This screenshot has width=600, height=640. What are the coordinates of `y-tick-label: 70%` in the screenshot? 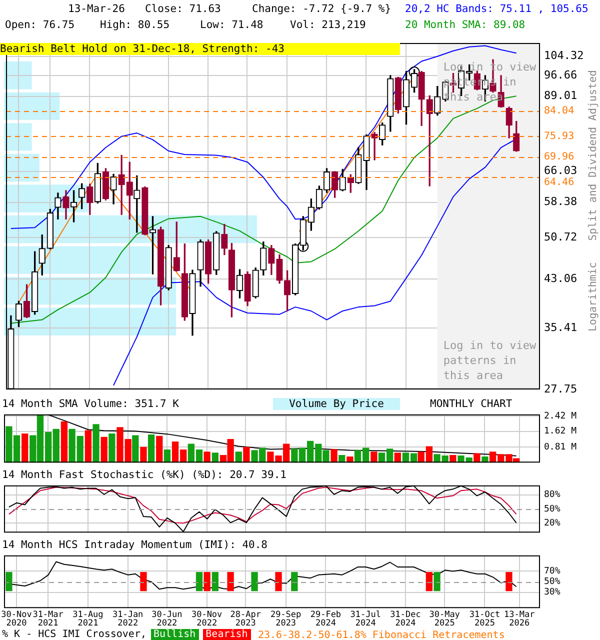 It's located at (552, 571).